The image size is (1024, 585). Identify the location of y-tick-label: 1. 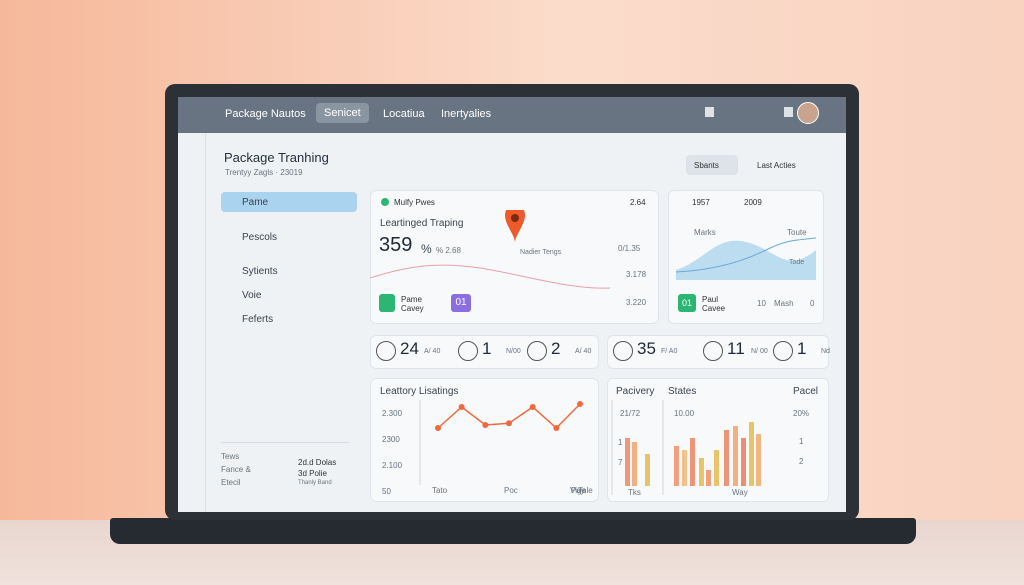
(620, 442).